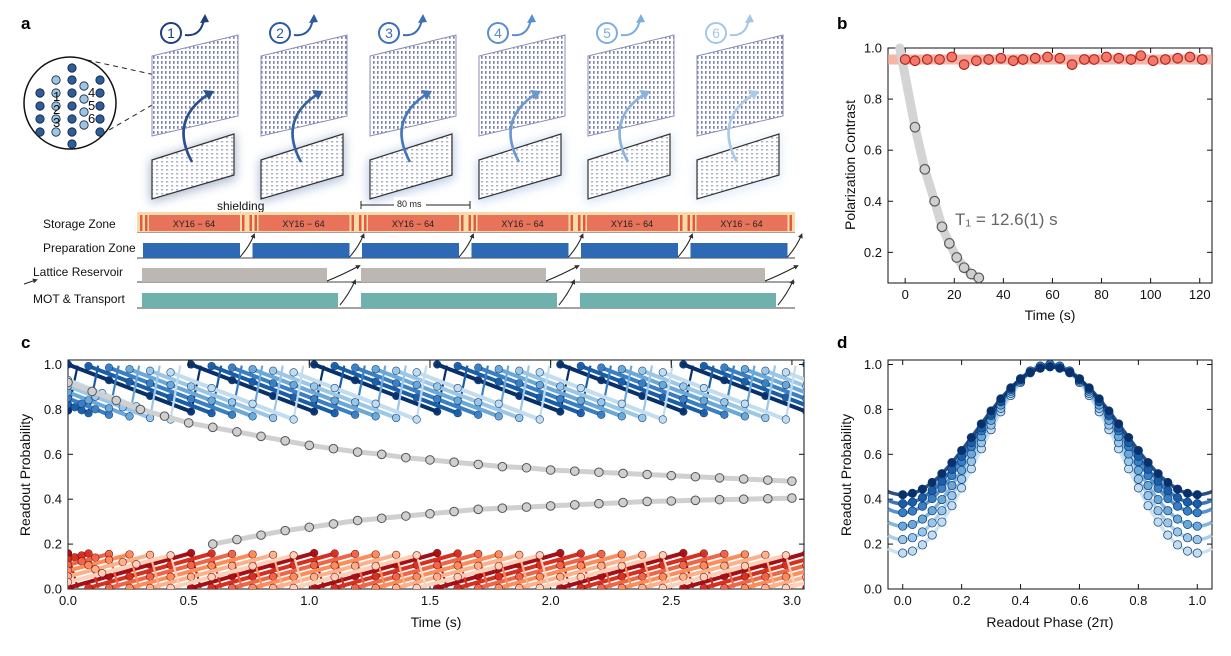 Image resolution: width=1231 pixels, height=656 pixels. What do you see at coordinates (360, 223) in the screenshot?
I see `storage-marker` at bounding box center [360, 223].